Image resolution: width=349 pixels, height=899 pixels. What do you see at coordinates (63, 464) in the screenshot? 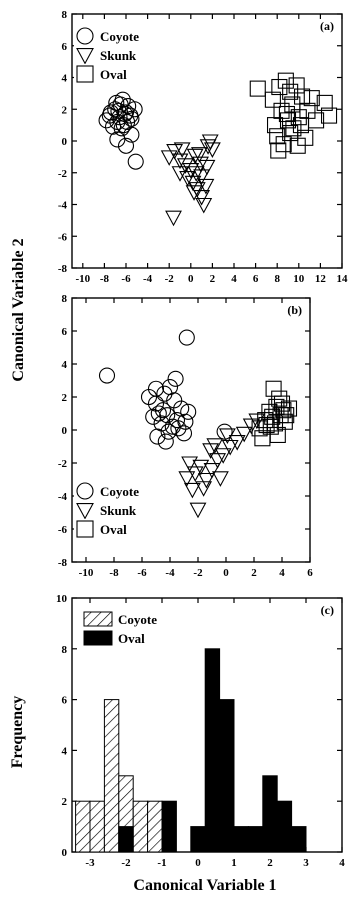
I see `panel-b-y-tick-label: -2` at bounding box center [63, 464].